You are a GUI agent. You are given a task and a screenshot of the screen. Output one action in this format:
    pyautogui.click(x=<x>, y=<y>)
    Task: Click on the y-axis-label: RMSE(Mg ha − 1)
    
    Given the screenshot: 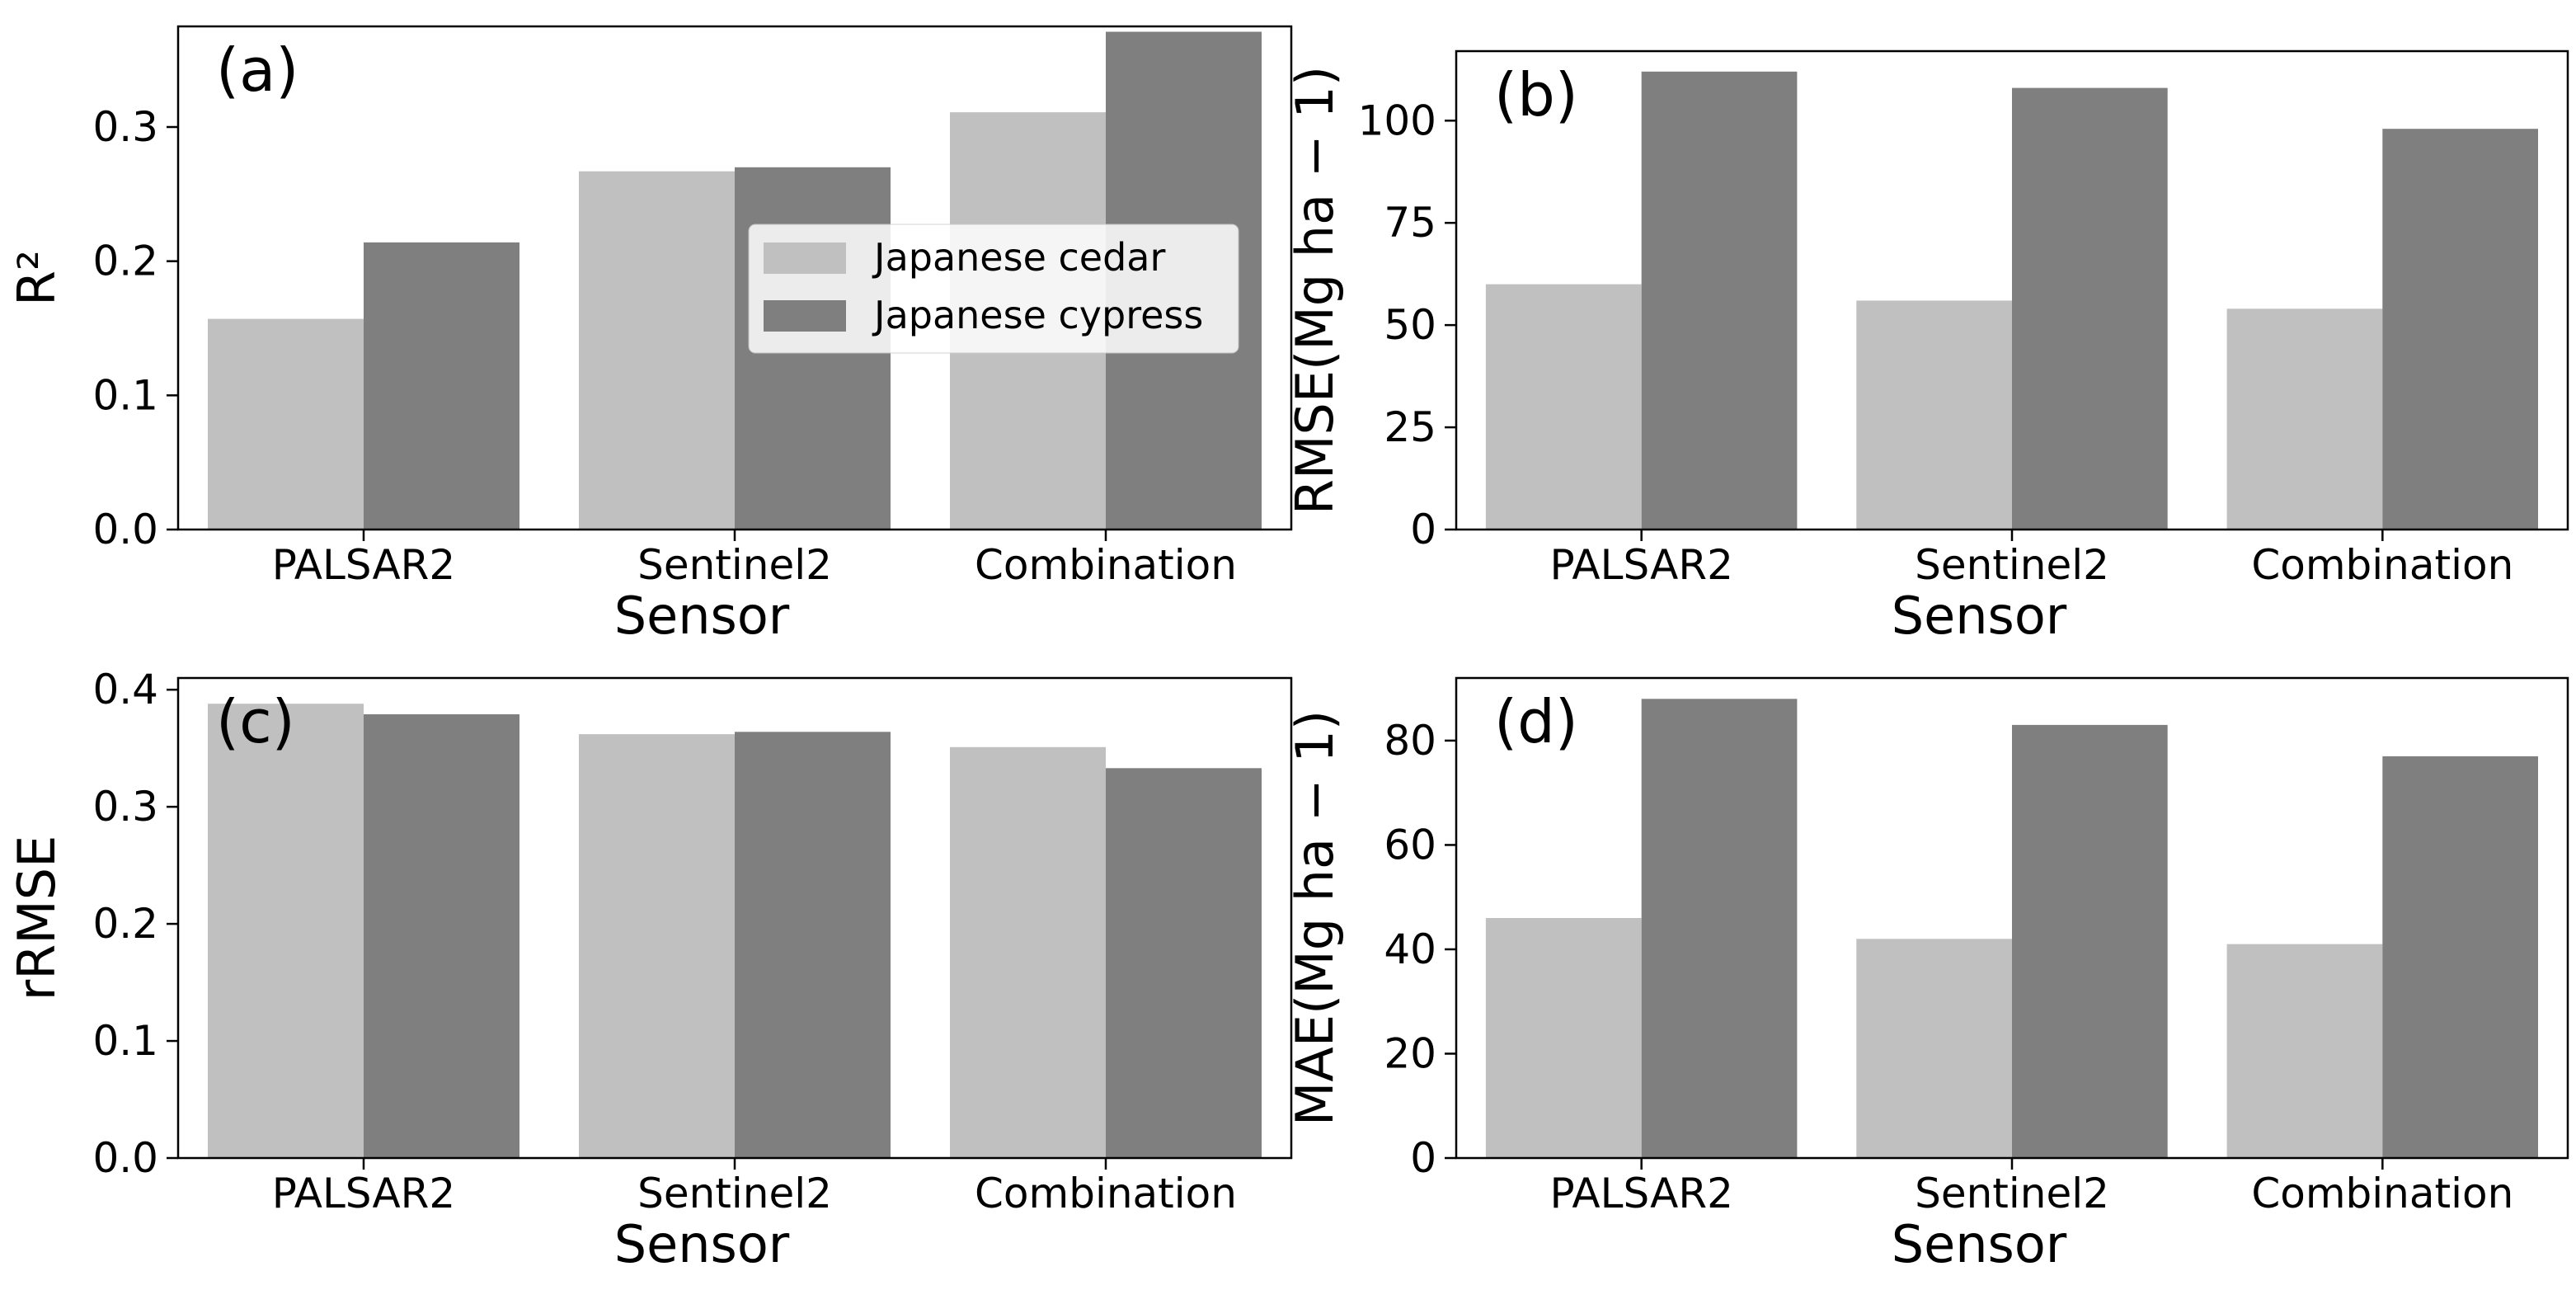 What is the action you would take?
    pyautogui.click(x=1315, y=291)
    